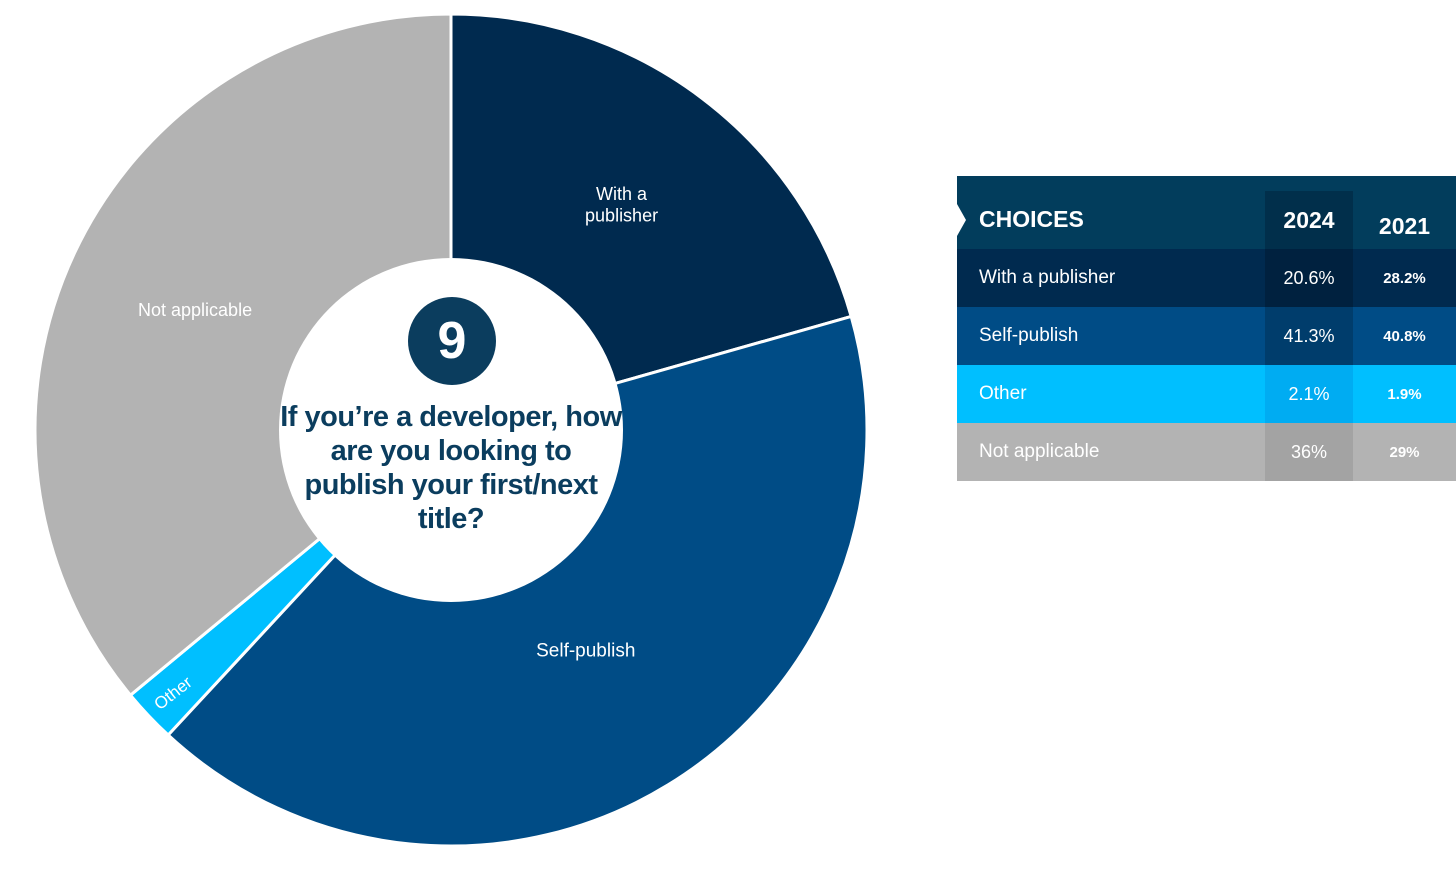  What do you see at coordinates (1309, 278) in the screenshot?
I see `table-cell-2024: 20.6%` at bounding box center [1309, 278].